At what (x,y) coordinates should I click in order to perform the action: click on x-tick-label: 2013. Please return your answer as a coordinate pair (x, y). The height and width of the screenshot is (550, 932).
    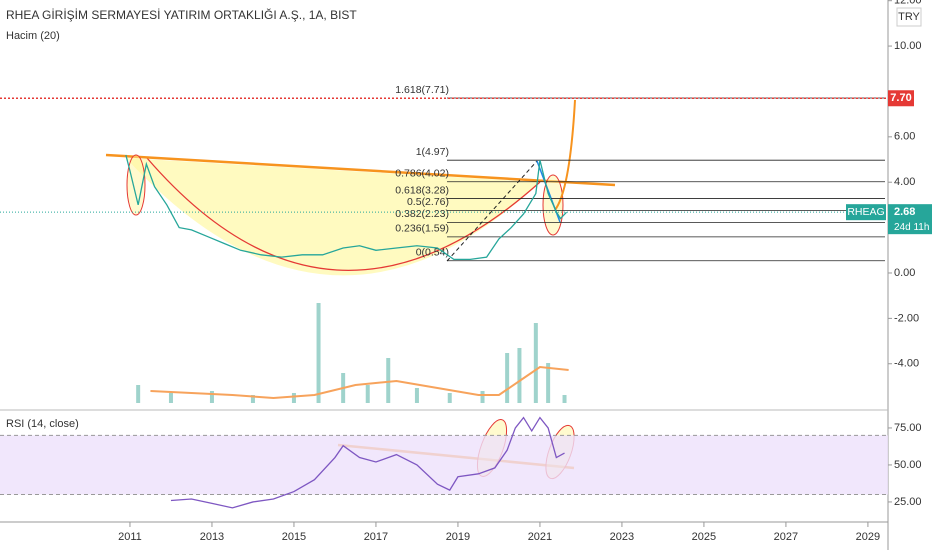
    Looking at the image, I should click on (212, 537).